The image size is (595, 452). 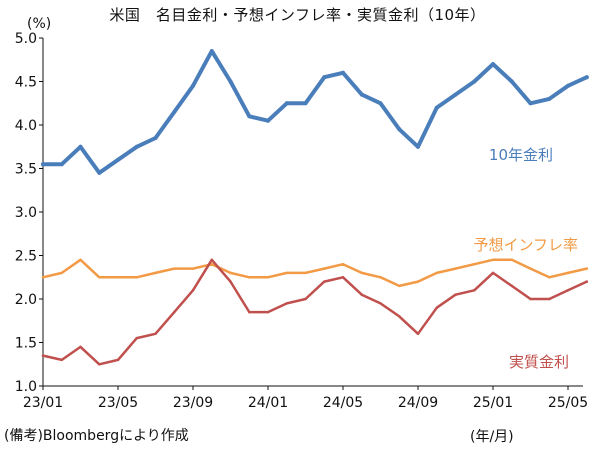 I want to click on x-ticks: 23/01 23/05 23/09 24/01 24/05 24/09 25/01 25/05, so click(x=305, y=398).